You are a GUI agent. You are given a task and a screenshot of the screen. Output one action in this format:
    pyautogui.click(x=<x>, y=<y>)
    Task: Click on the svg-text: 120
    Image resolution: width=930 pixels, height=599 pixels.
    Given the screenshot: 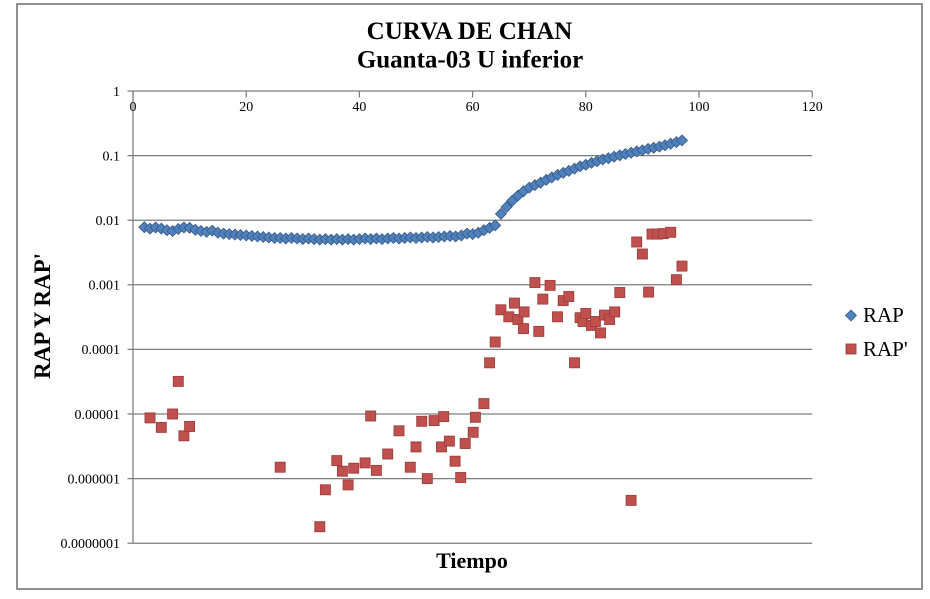 What is the action you would take?
    pyautogui.click(x=812, y=107)
    